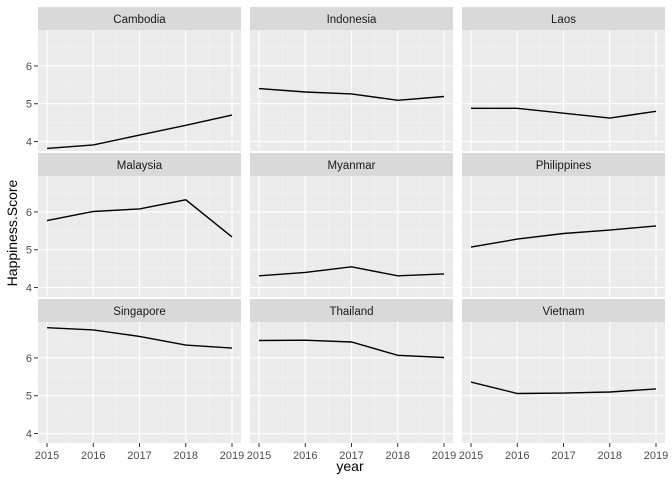 This screenshot has width=672, height=480. I want to click on facet-strip-label: Vietnam, so click(564, 312).